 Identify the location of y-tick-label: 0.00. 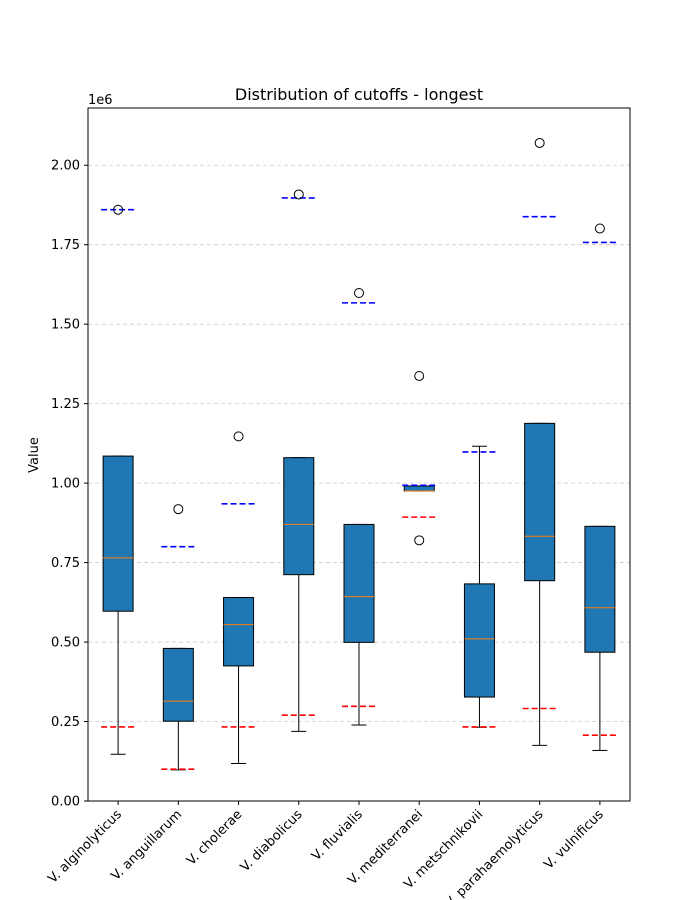
(65, 802).